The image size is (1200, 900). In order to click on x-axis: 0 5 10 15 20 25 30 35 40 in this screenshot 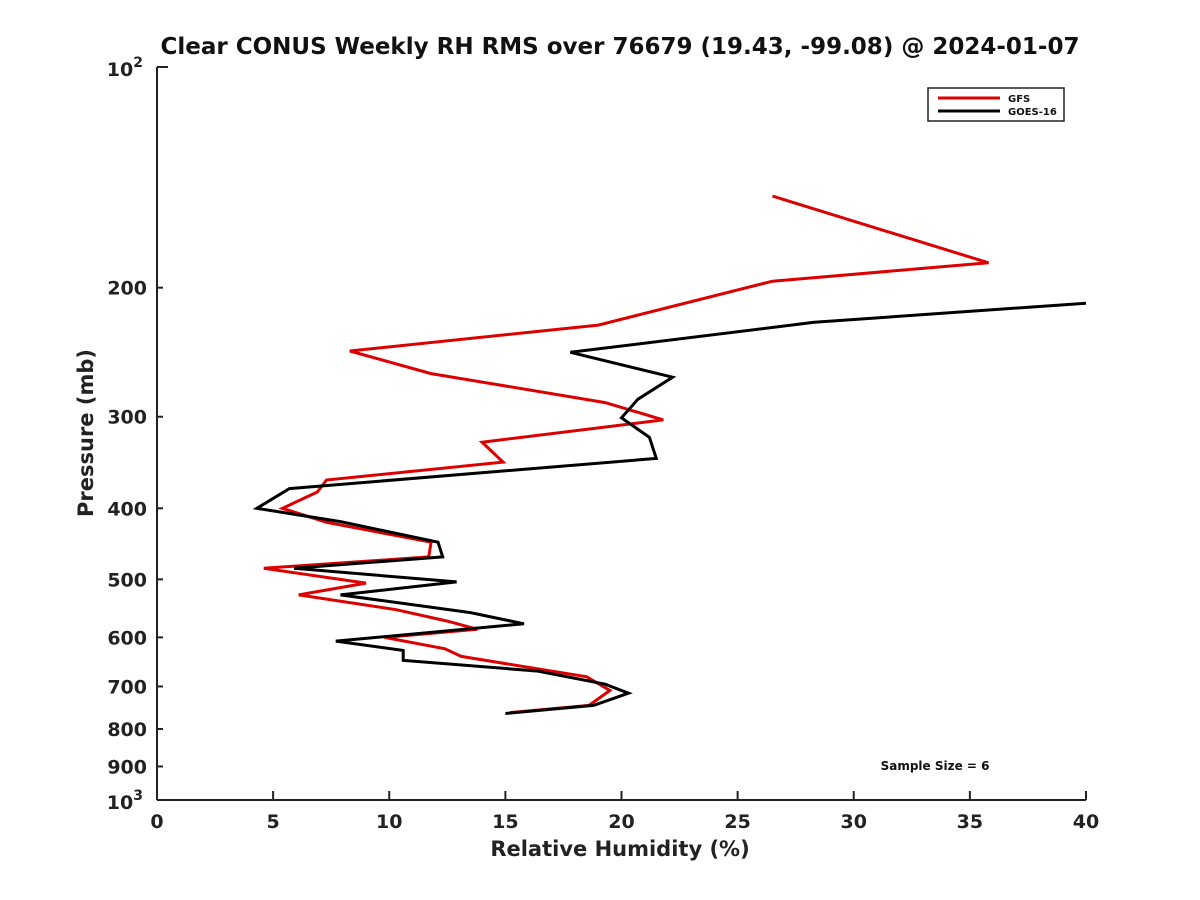, I will do `click(624, 812)`.